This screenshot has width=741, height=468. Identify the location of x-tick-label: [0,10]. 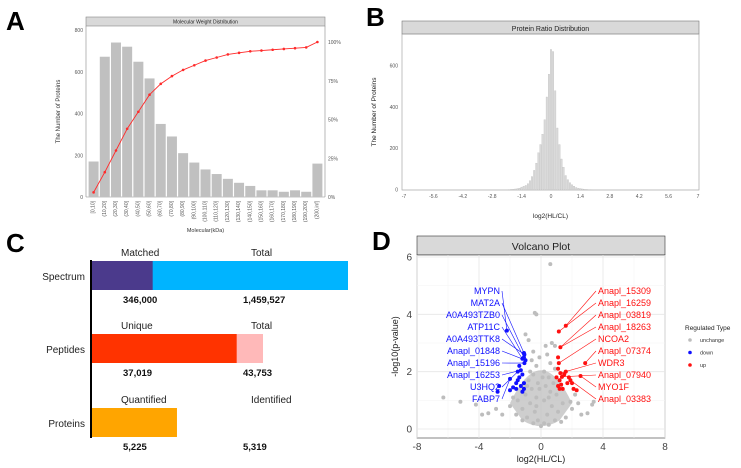
(94, 206).